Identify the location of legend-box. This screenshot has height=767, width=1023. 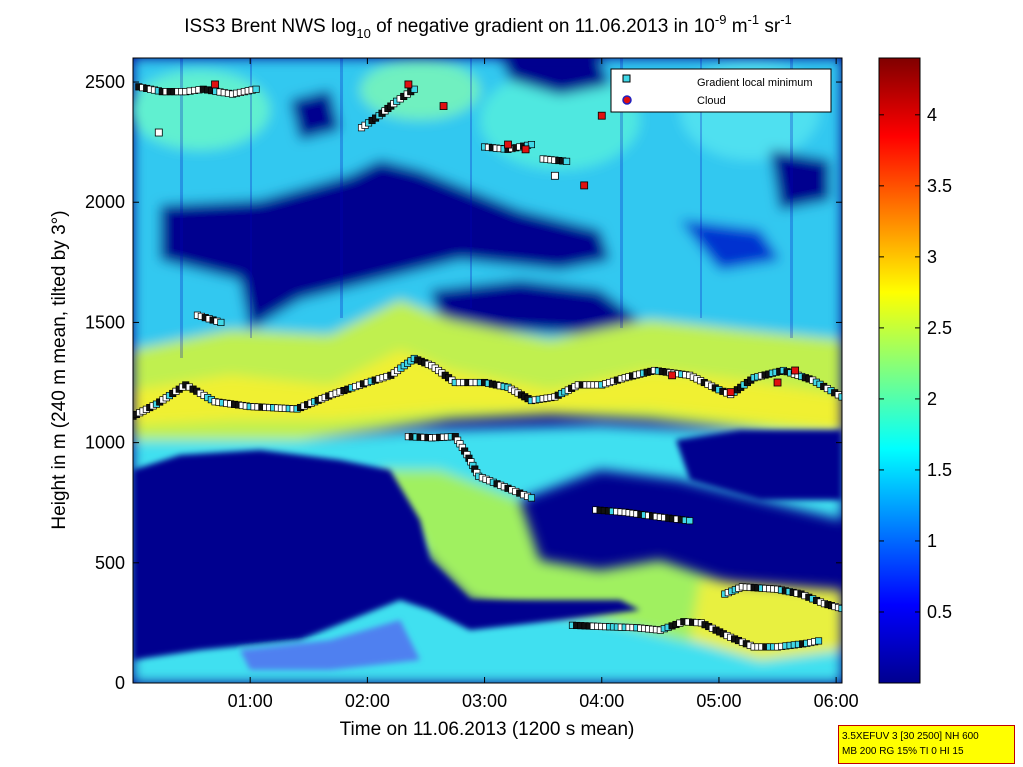
(721, 90).